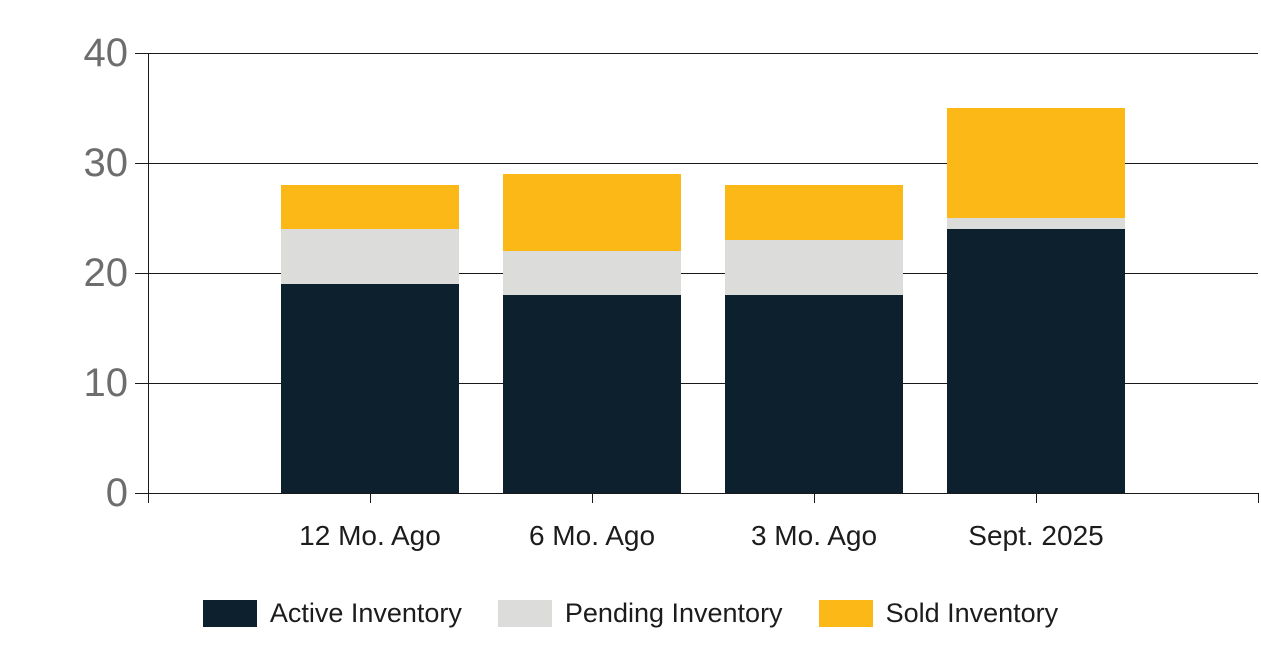 This screenshot has height=663, width=1261. I want to click on y-tick-label: 30, so click(106, 163).